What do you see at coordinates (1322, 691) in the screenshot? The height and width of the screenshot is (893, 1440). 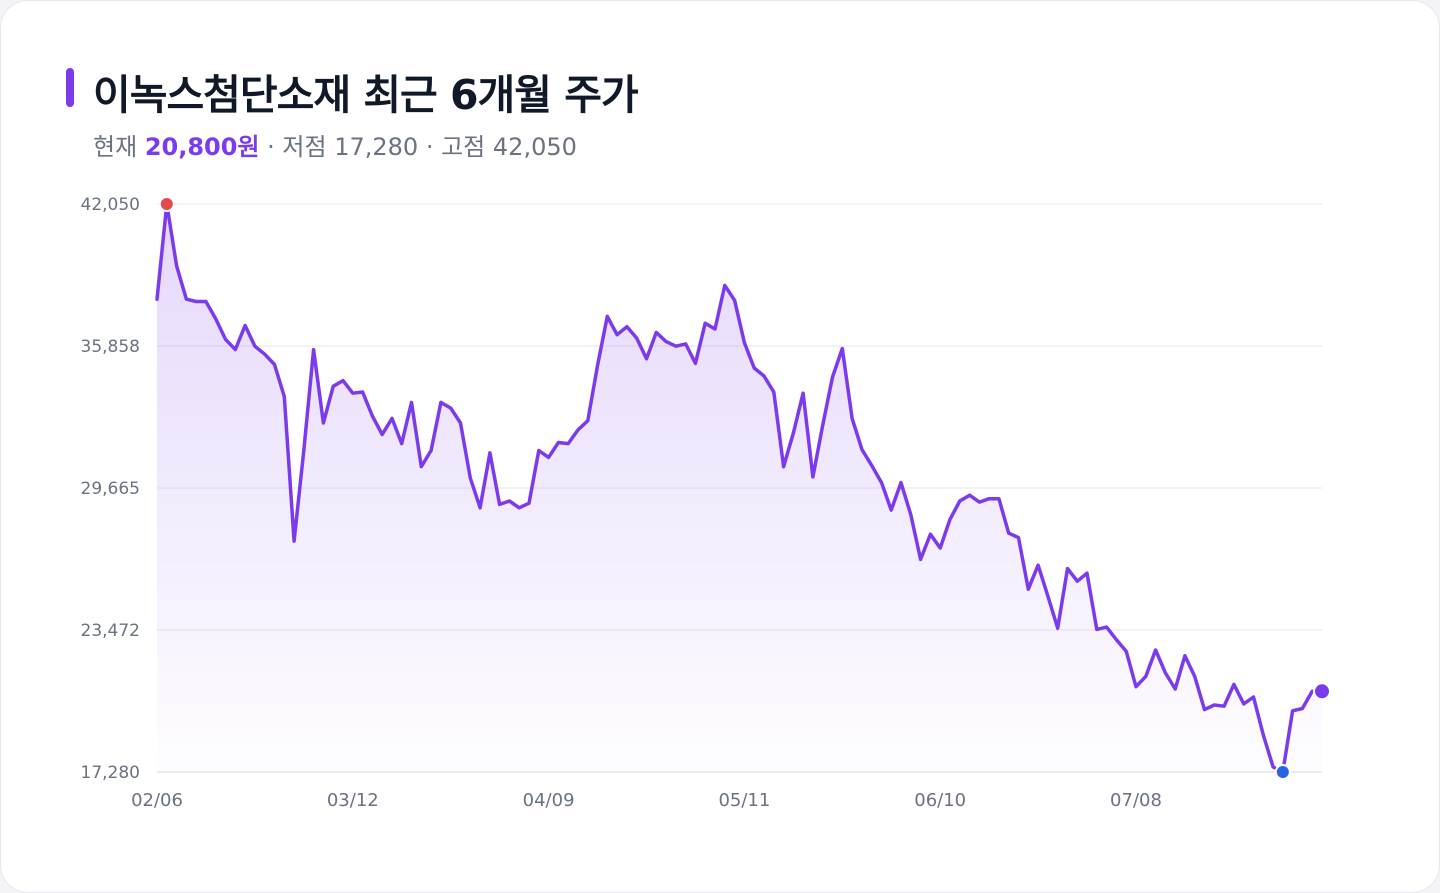 I see `current-marker` at bounding box center [1322, 691].